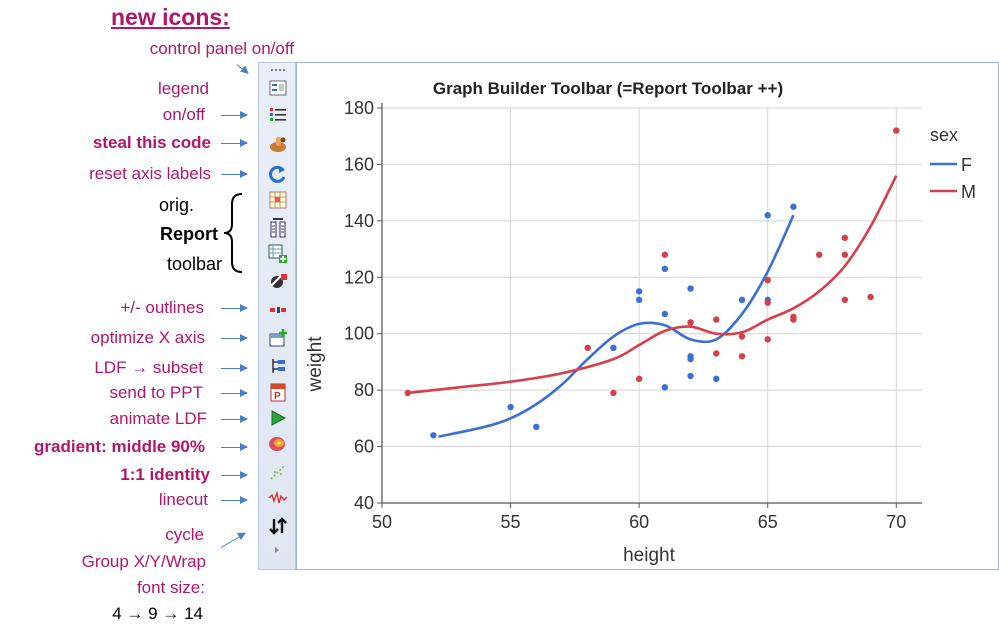 The height and width of the screenshot is (629, 999). I want to click on report-label: Report, so click(189, 234).